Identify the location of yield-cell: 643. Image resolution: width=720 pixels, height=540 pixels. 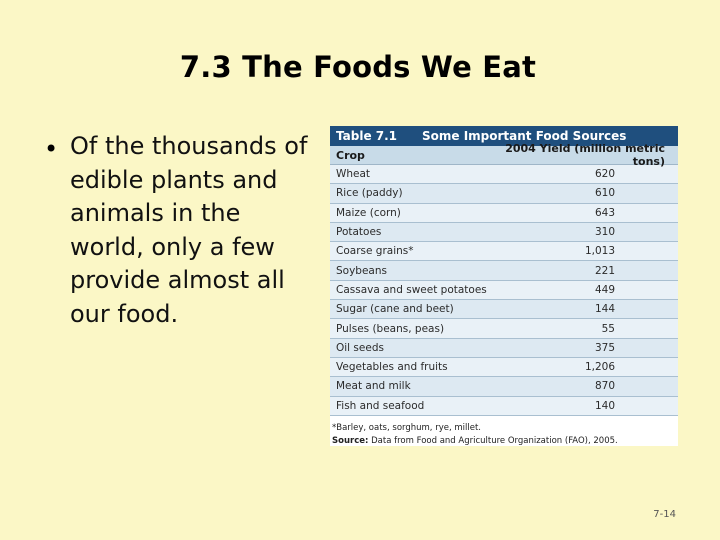
(604, 212).